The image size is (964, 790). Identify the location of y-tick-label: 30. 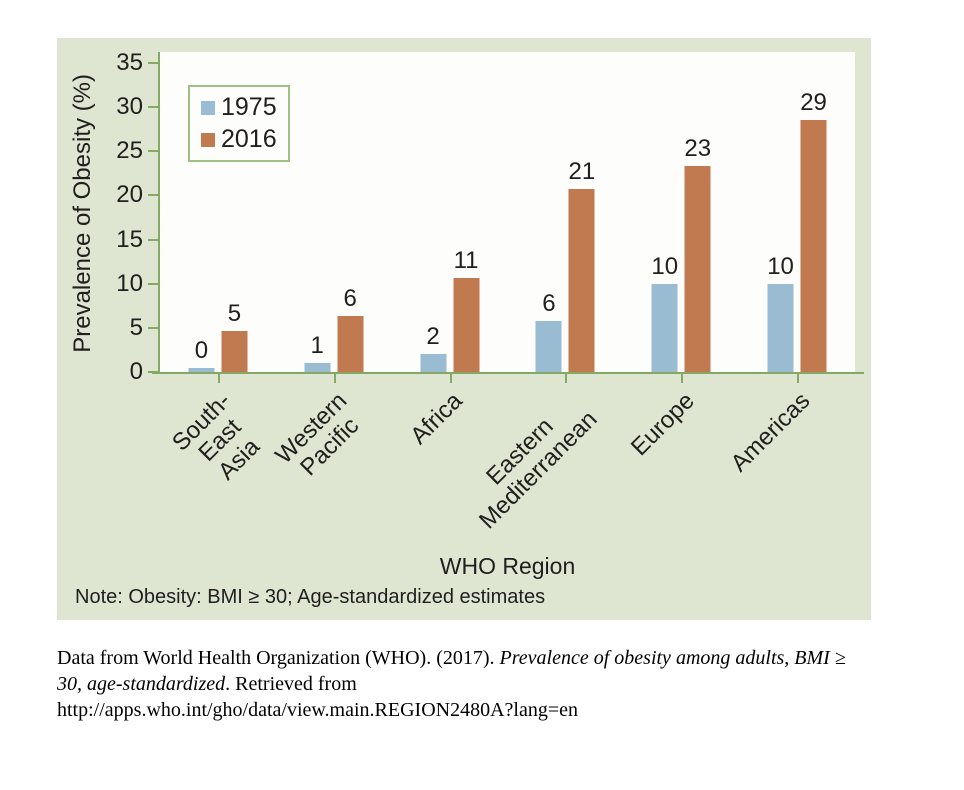
(129, 107).